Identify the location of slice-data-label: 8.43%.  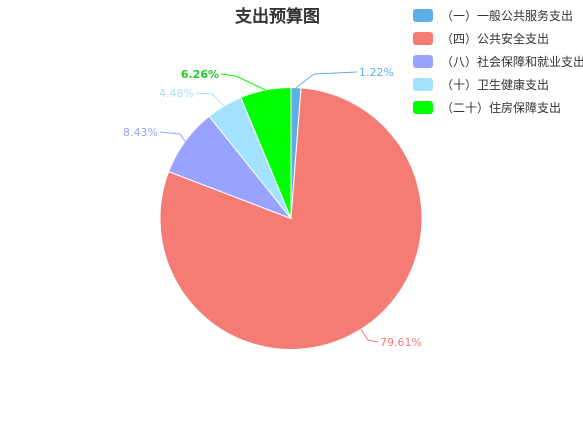
(140, 132).